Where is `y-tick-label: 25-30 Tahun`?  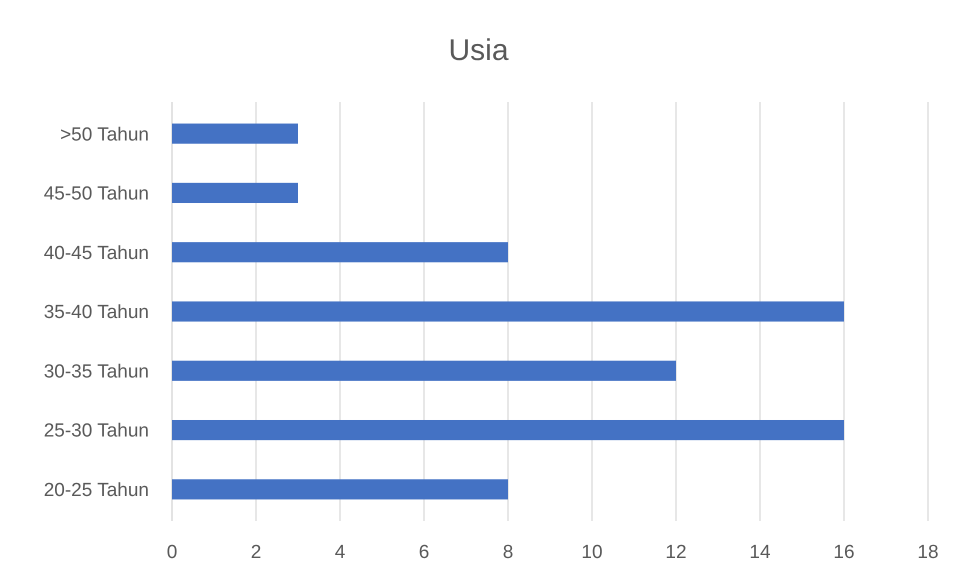 y-tick-label: 25-30 Tahun is located at coordinates (96, 431).